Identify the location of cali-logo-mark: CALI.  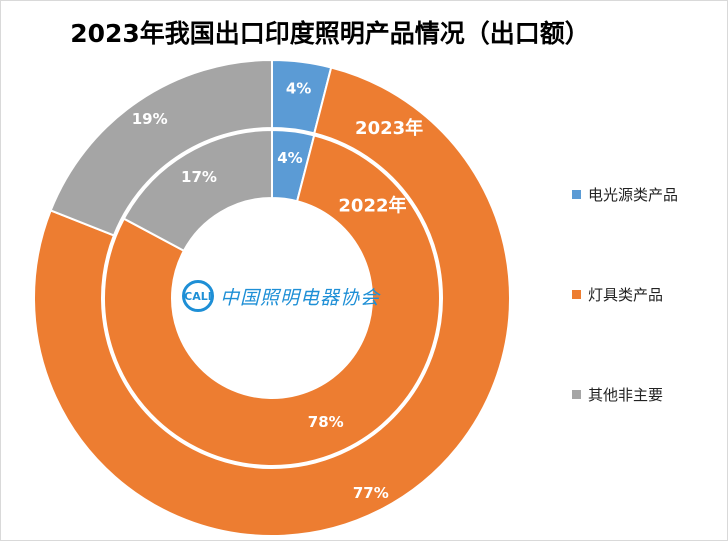
(198, 296).